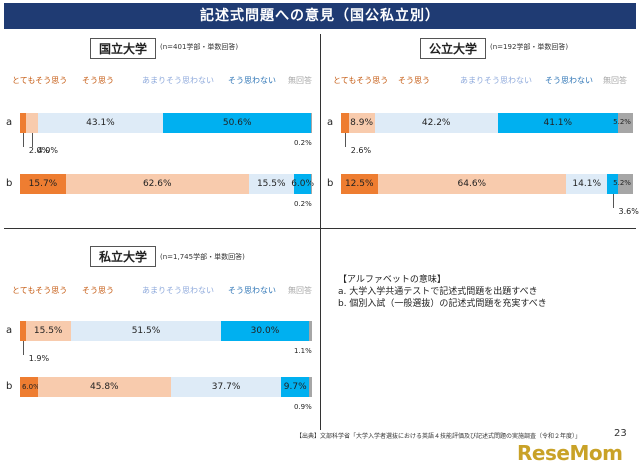 The width and height of the screenshot is (640, 468). What do you see at coordinates (330, 183) in the screenshot?
I see `panel2-row-label-b: b` at bounding box center [330, 183].